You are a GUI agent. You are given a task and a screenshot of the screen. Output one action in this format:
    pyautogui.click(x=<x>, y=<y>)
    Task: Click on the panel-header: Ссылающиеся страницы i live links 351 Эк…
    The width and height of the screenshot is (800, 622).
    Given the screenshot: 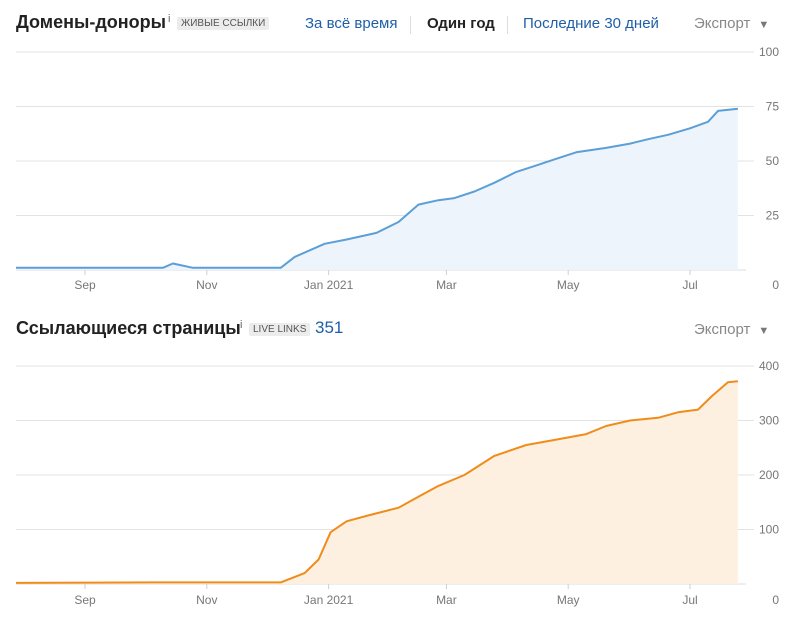 What is the action you would take?
    pyautogui.click(x=400, y=331)
    